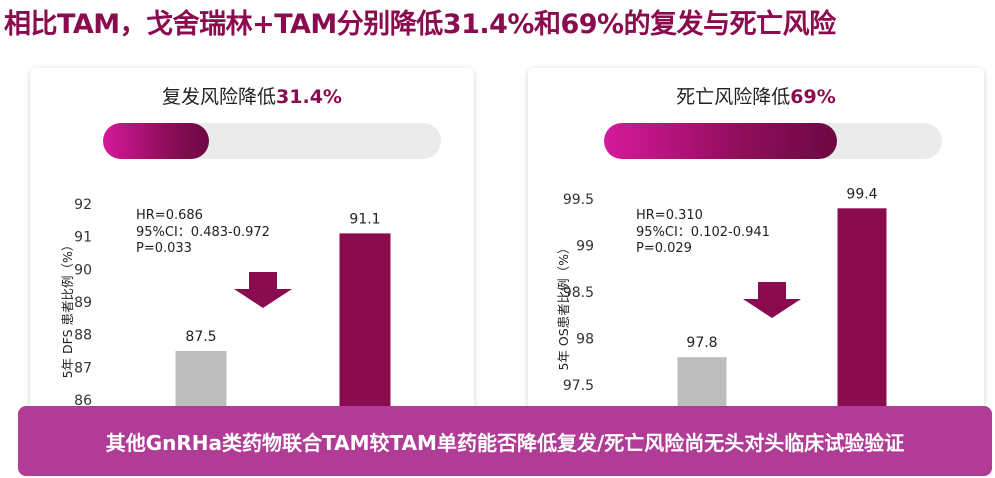 This screenshot has width=995, height=478. I want to click on y-tick-label: 87, so click(83, 368).